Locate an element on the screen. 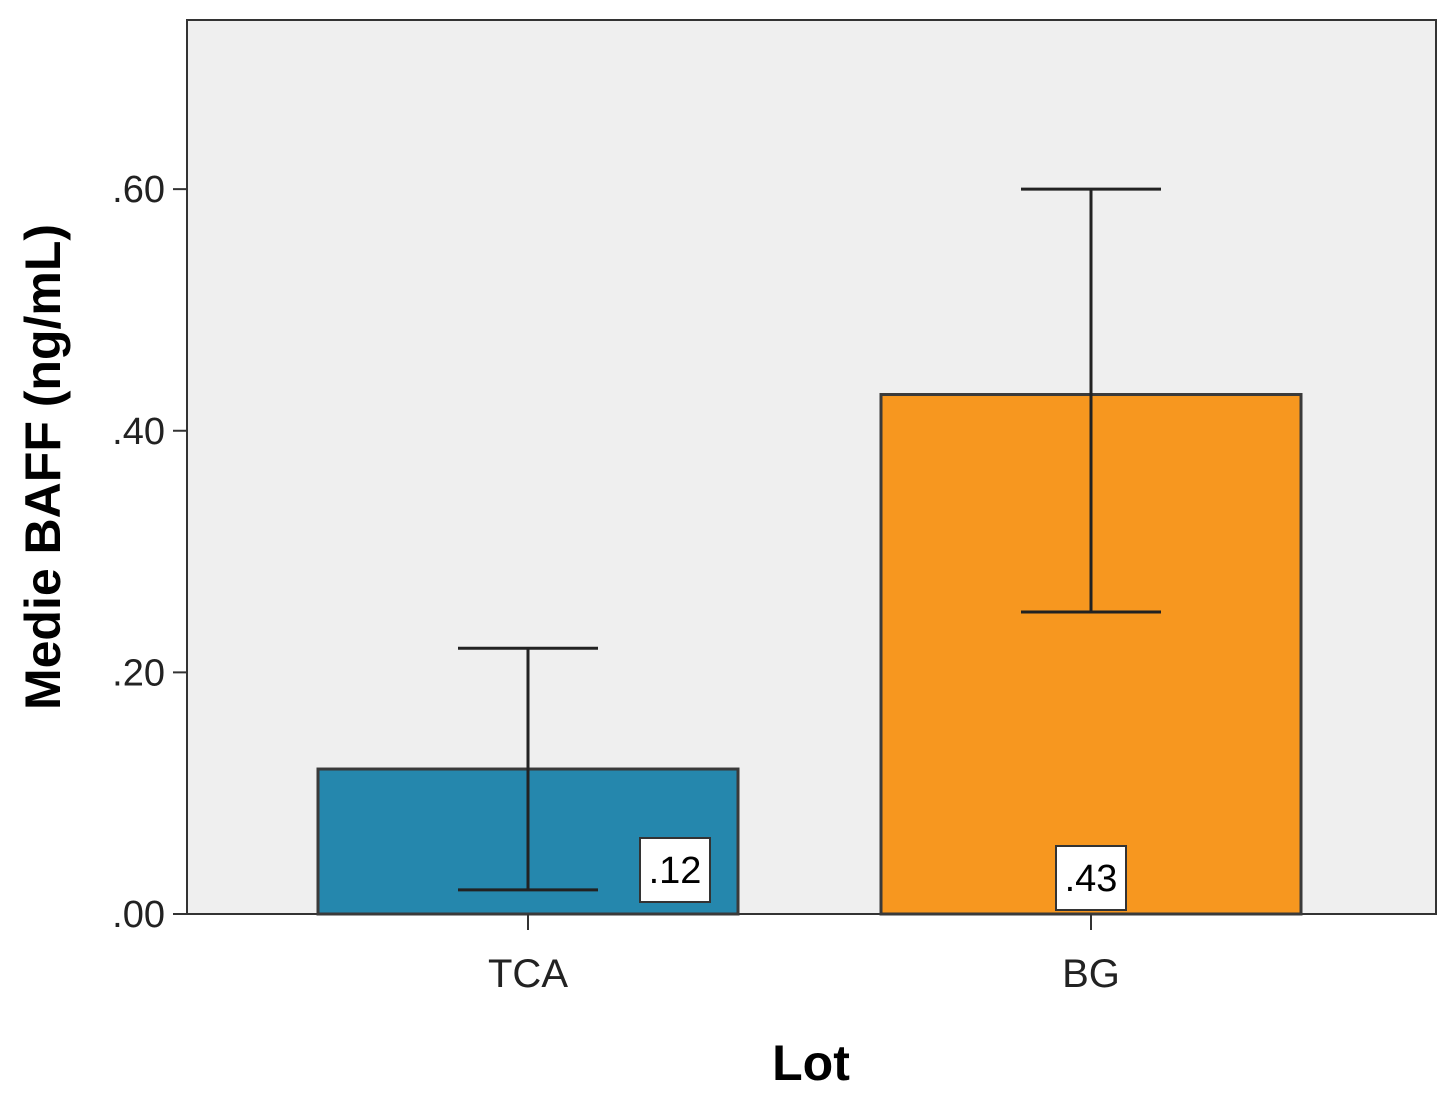  y-axis-title: Medie BAFF (ng/mL) is located at coordinates (43, 467).